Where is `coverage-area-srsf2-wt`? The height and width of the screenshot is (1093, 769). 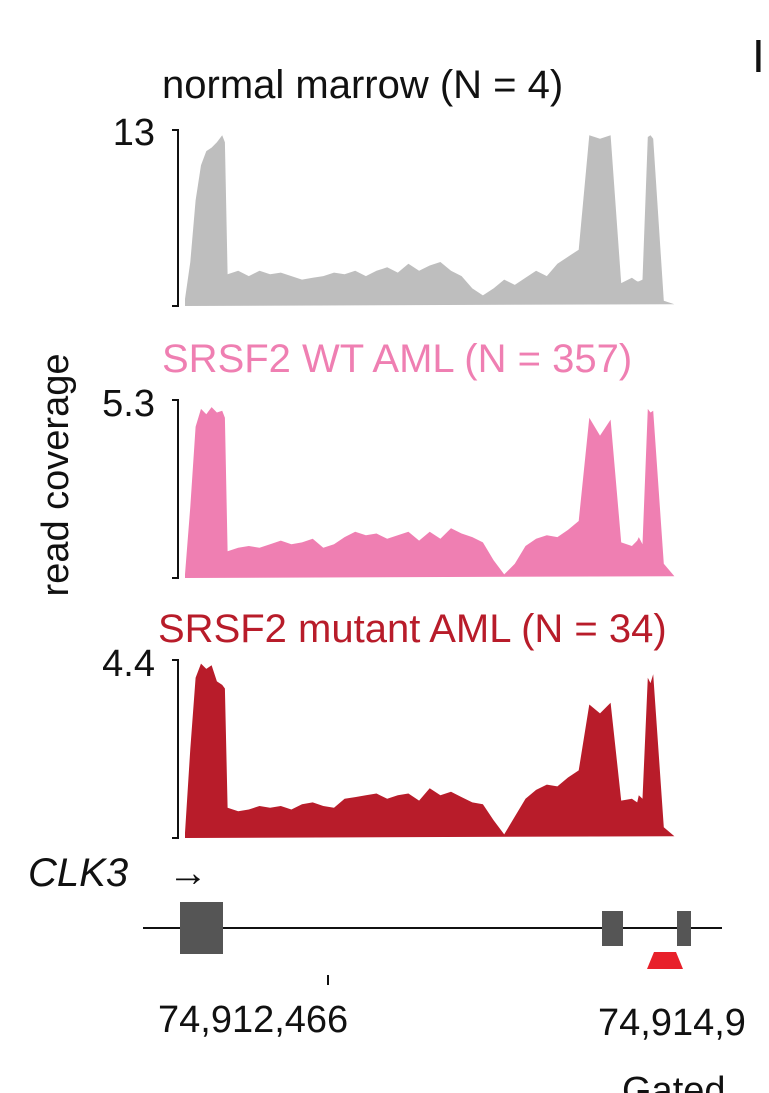
coverage-area-srsf2-wt is located at coordinates (430, 492).